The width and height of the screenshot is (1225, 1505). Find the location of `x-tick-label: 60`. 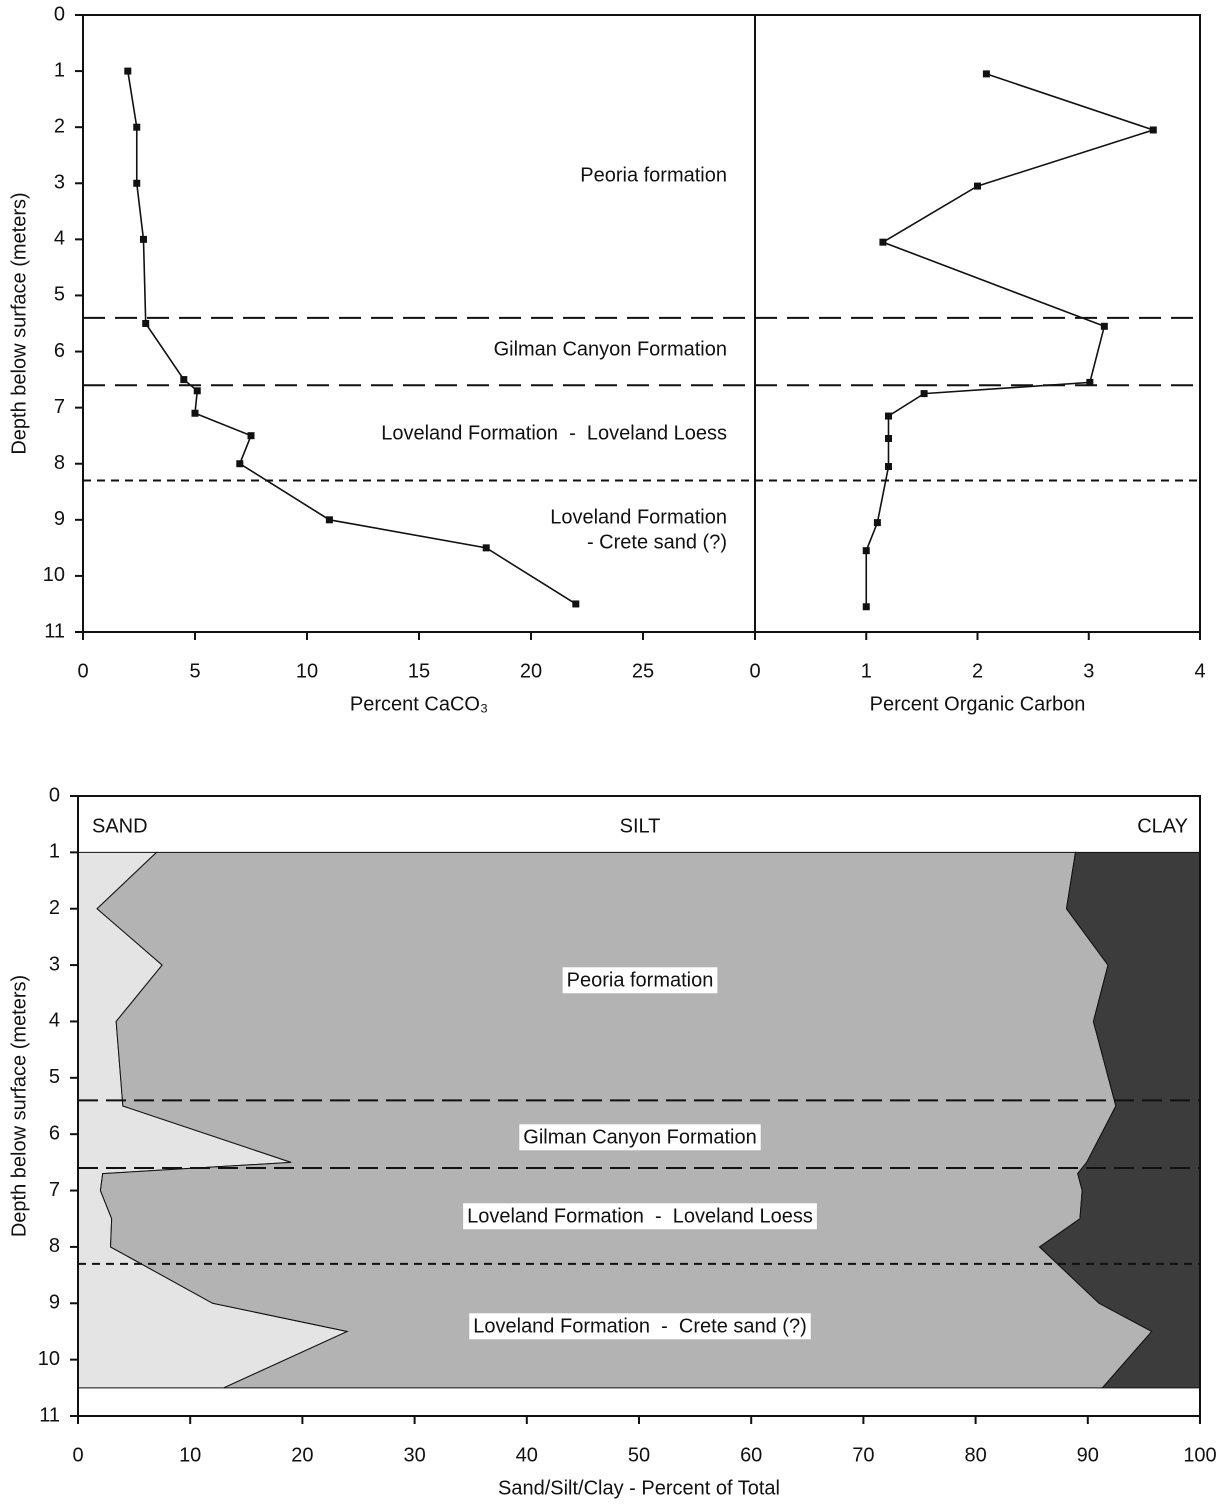

x-tick-label: 60 is located at coordinates (751, 1455).